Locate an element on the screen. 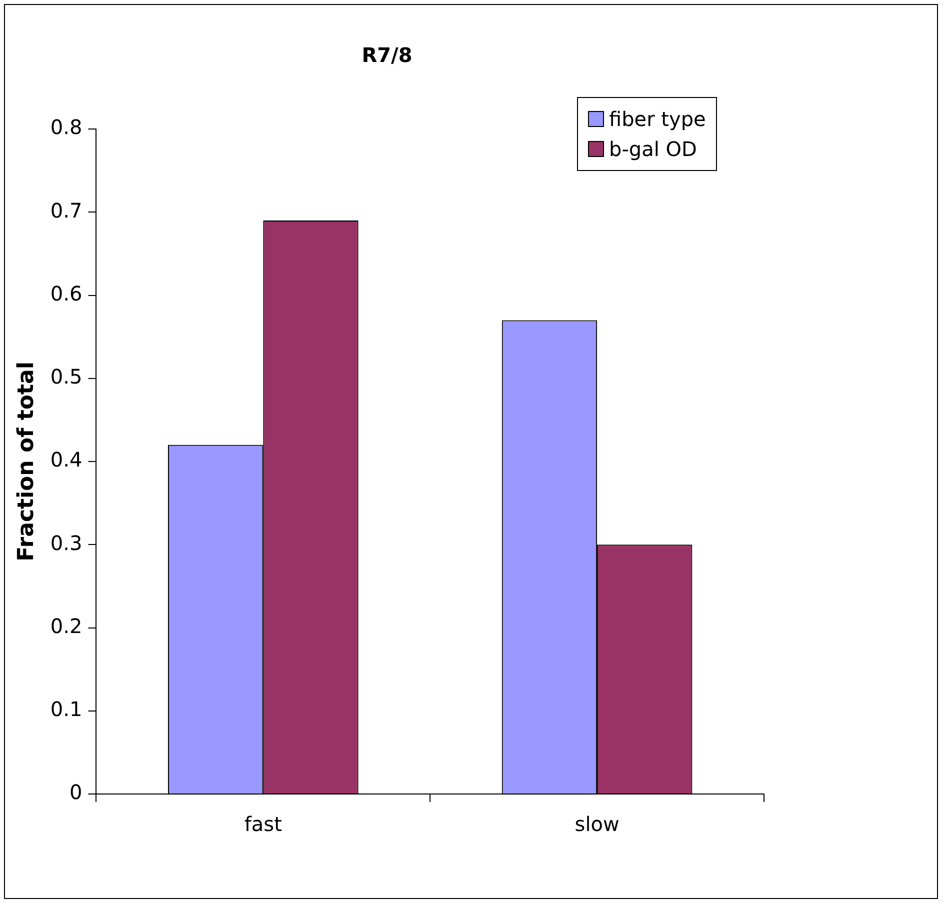 The width and height of the screenshot is (944, 905). x-tick-label: fast is located at coordinates (263, 824).